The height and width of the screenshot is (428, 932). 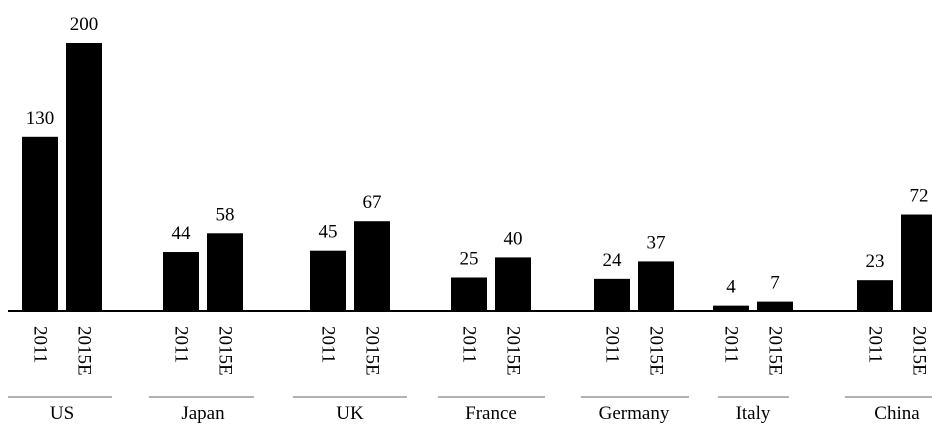 I want to click on bar-italy-2011, so click(x=731, y=308).